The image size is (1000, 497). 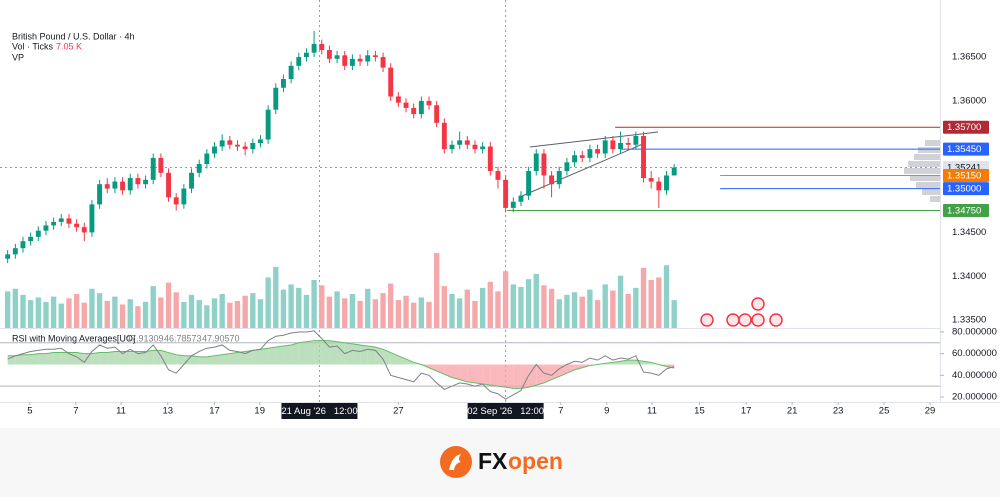 I want to click on rsi-ma-value: 46.78573, so click(x=183, y=338).